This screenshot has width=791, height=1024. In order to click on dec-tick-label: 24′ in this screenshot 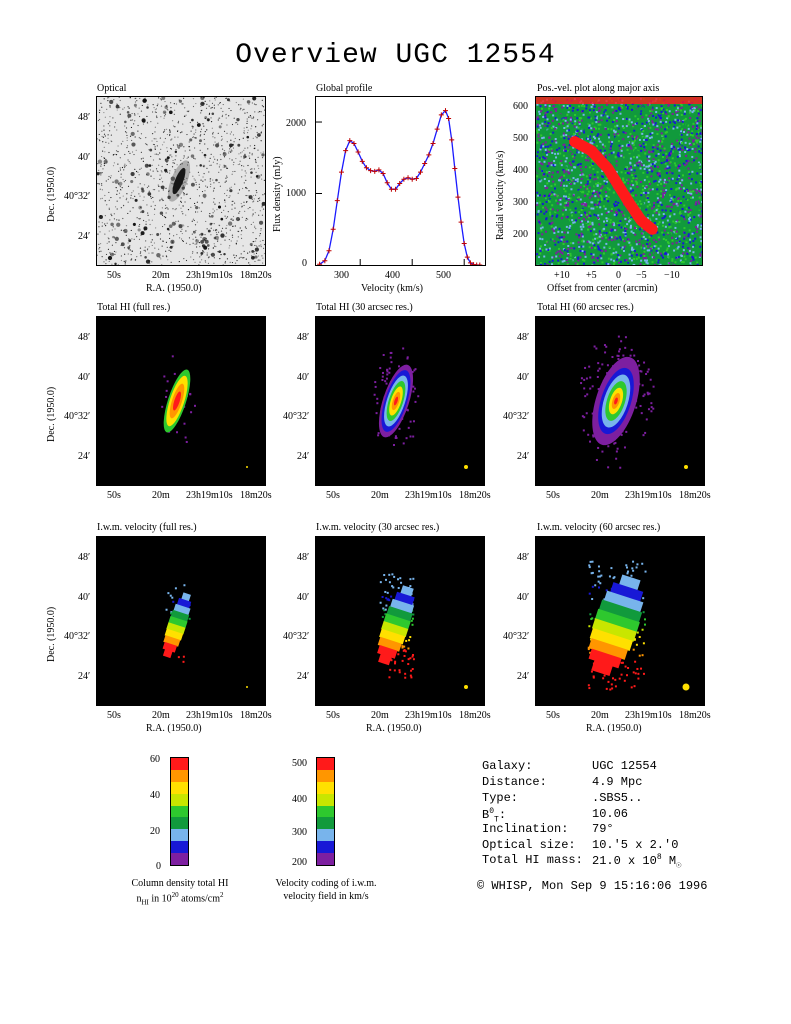, I will do `click(84, 676)`.